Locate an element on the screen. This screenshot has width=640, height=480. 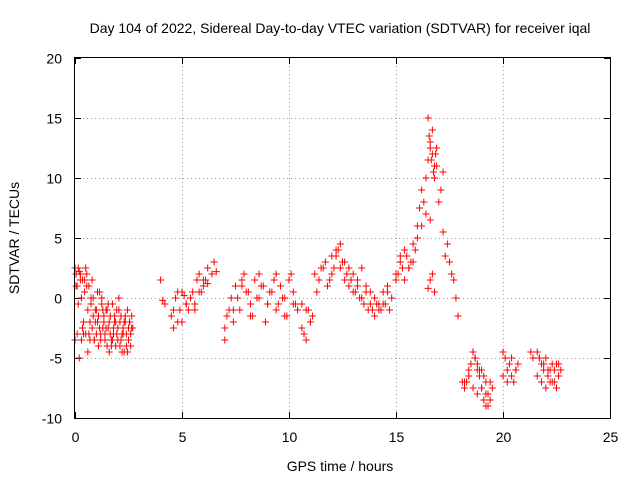
y-axis-label: SDTVAR / TECUs is located at coordinates (14, 238).